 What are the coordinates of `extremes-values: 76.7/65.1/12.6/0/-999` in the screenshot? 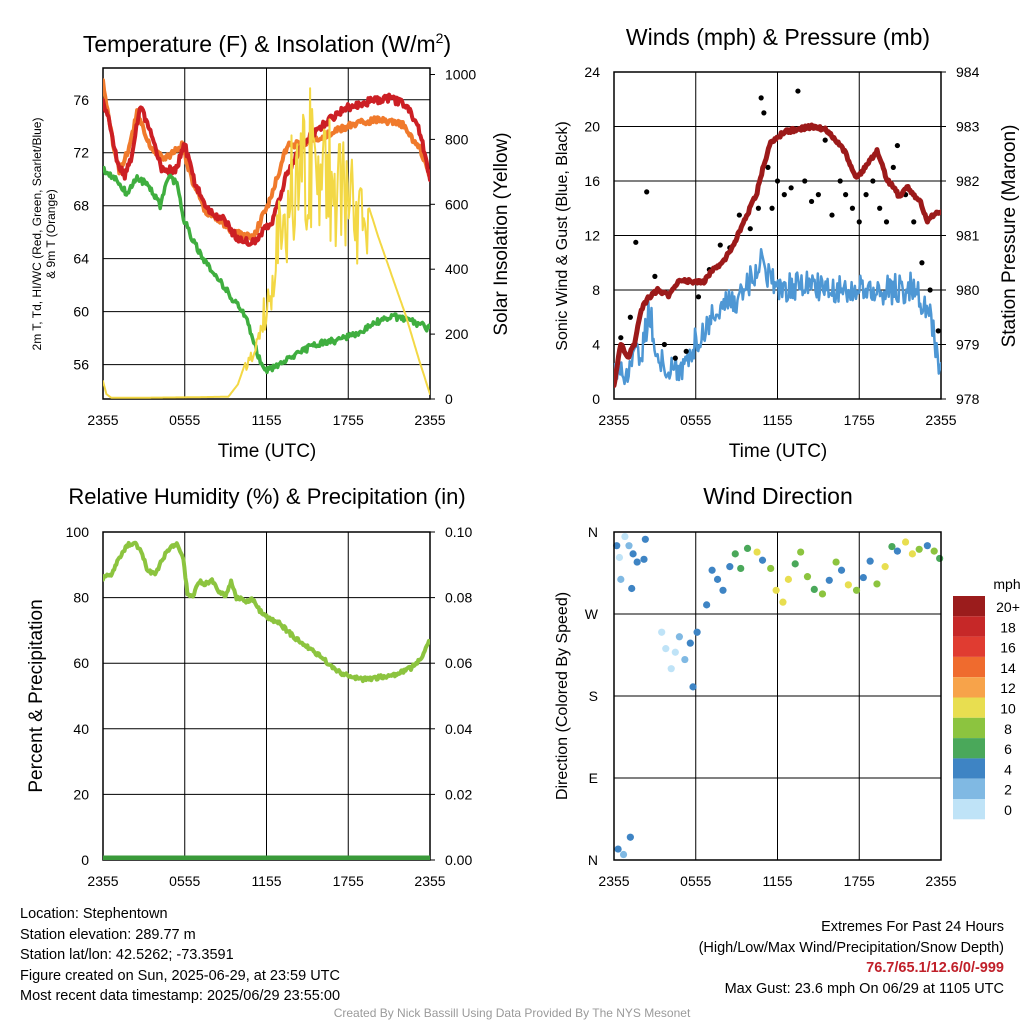 It's located at (935, 968).